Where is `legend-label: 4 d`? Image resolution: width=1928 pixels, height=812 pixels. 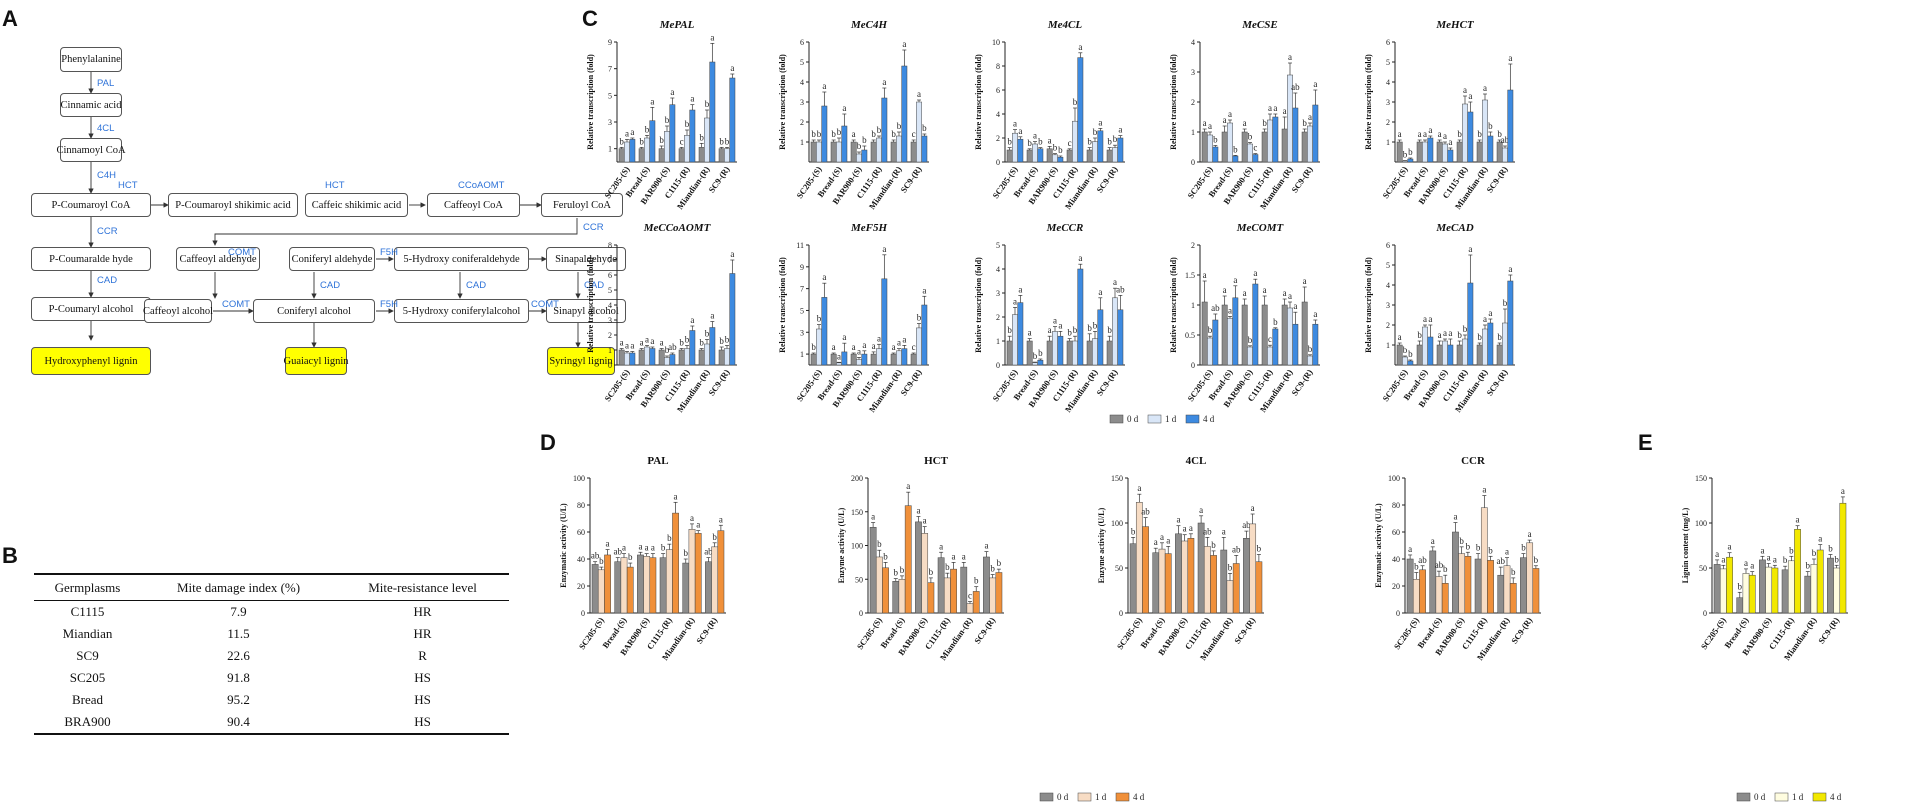 legend-label: 4 d is located at coordinates (1836, 797).